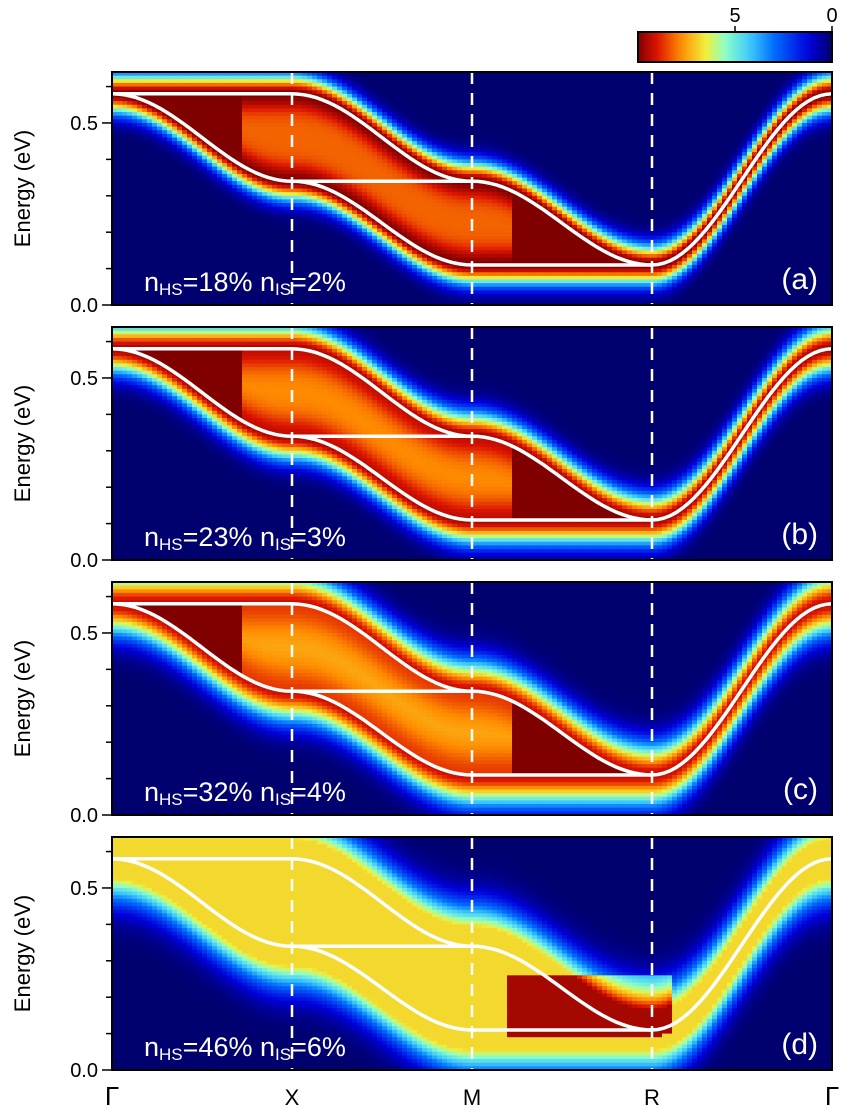  I want to click on x-tick-label: M, so click(472, 1097).